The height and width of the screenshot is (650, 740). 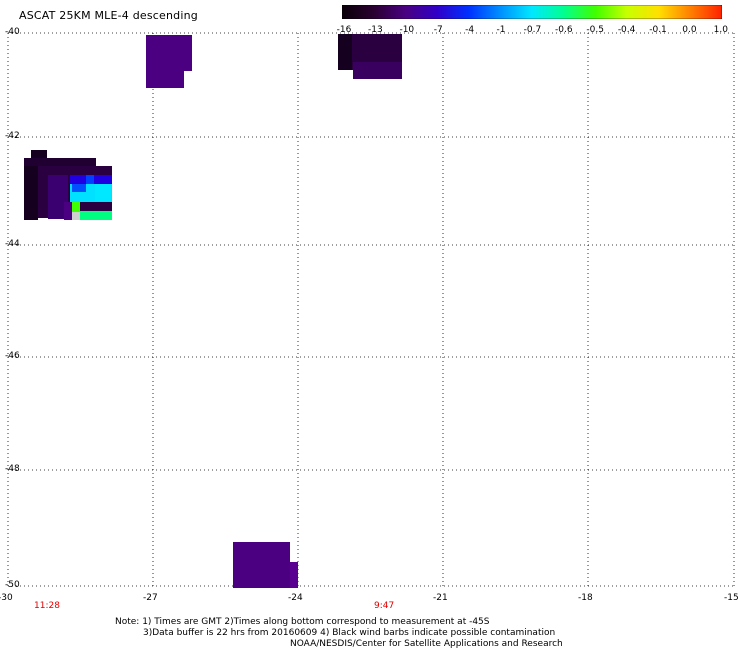 What do you see at coordinates (344, 30) in the screenshot?
I see `colorbar-tick-label: -16` at bounding box center [344, 30].